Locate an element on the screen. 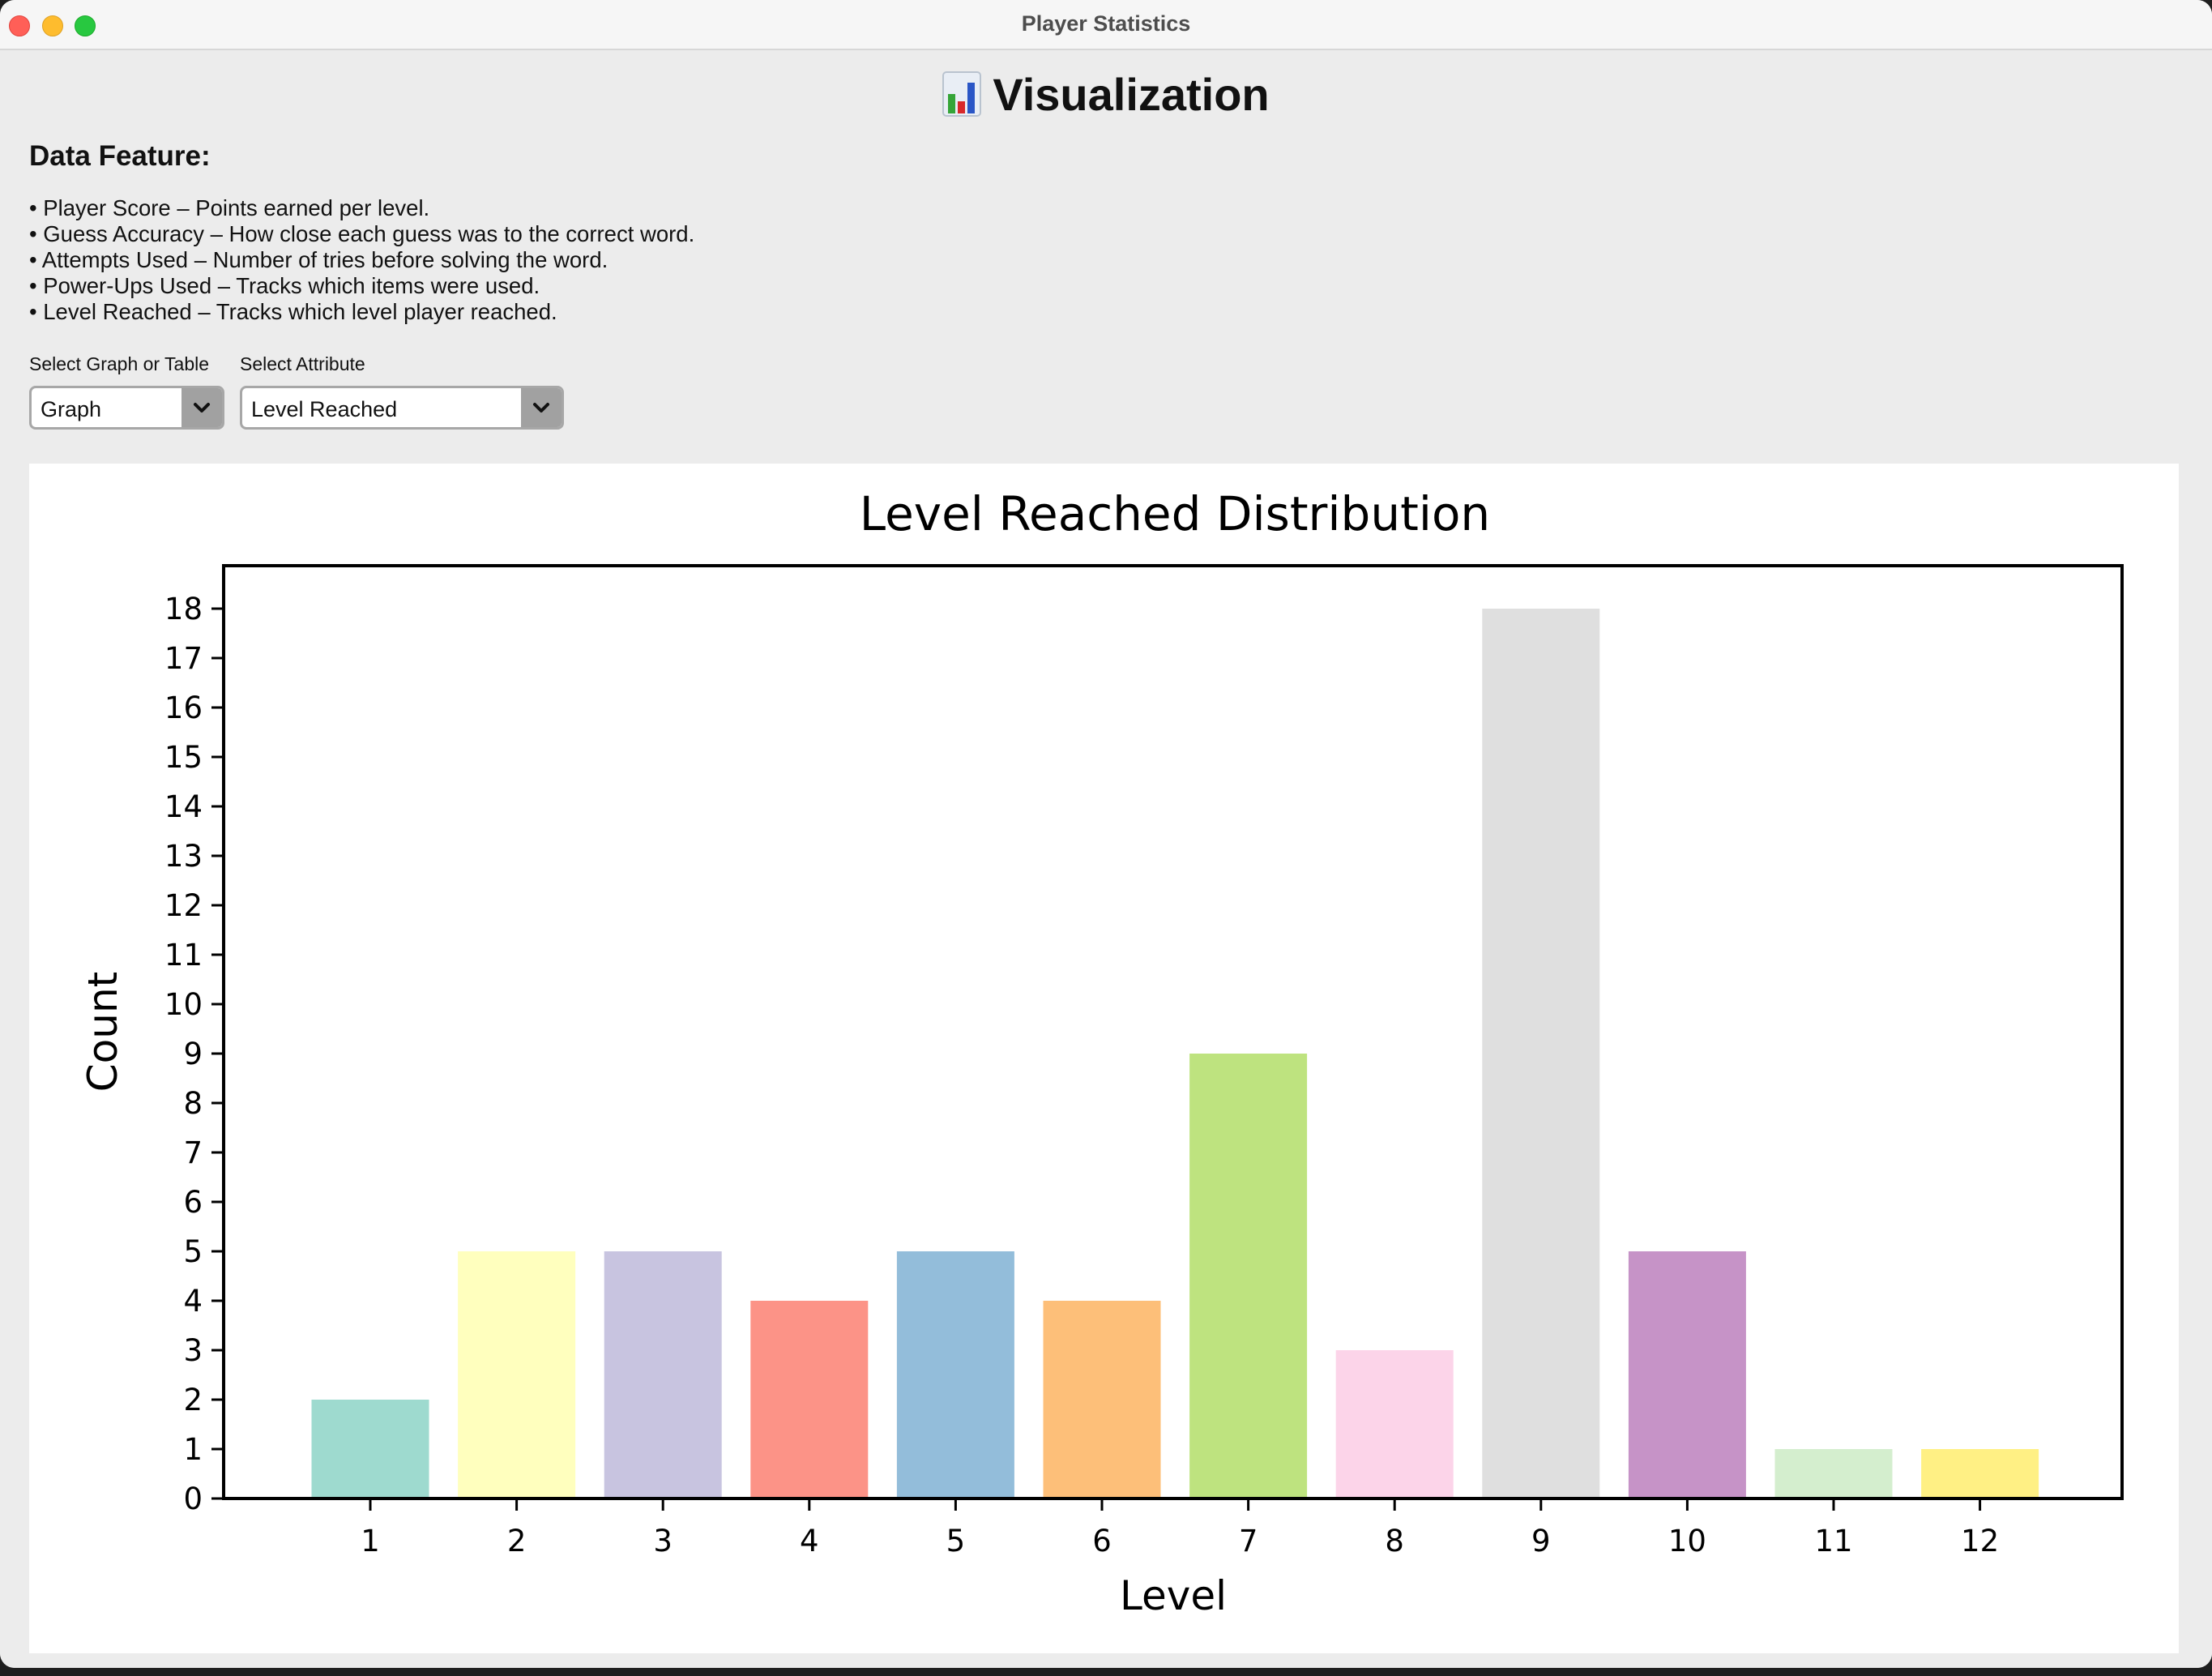 The width and height of the screenshot is (2212, 1676). window-bottom-edge is located at coordinates (1106, 1660).